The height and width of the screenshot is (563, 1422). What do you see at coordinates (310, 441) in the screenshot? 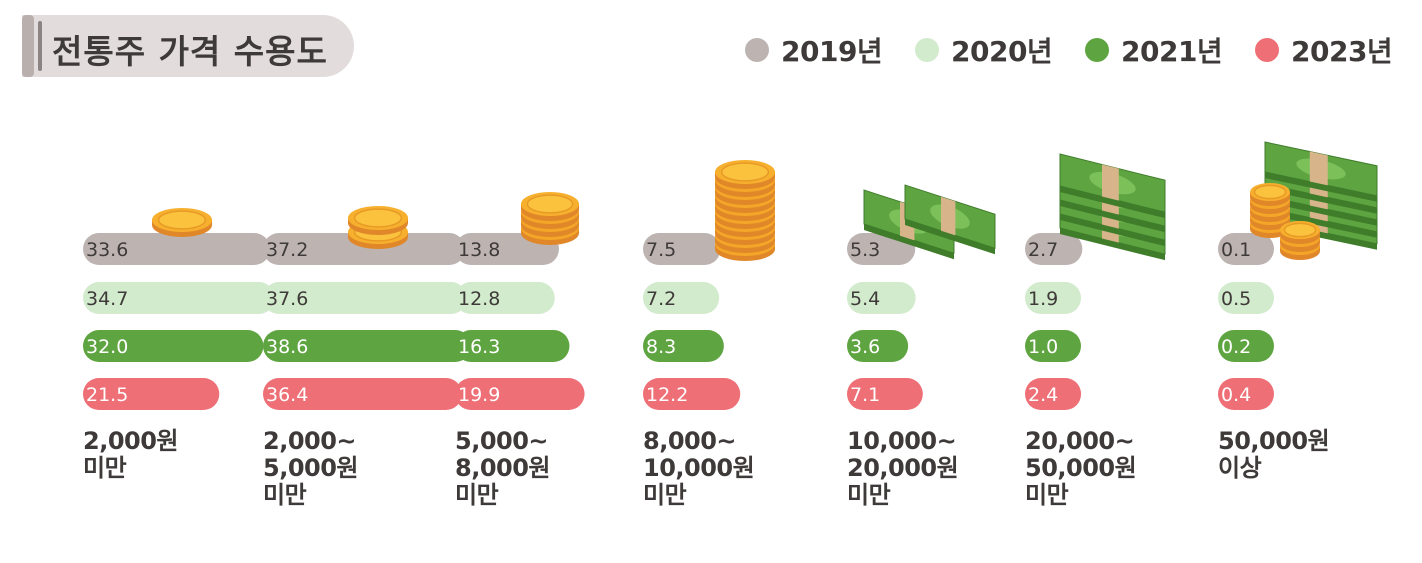
I see `category-label-line: 2,000~` at bounding box center [310, 441].